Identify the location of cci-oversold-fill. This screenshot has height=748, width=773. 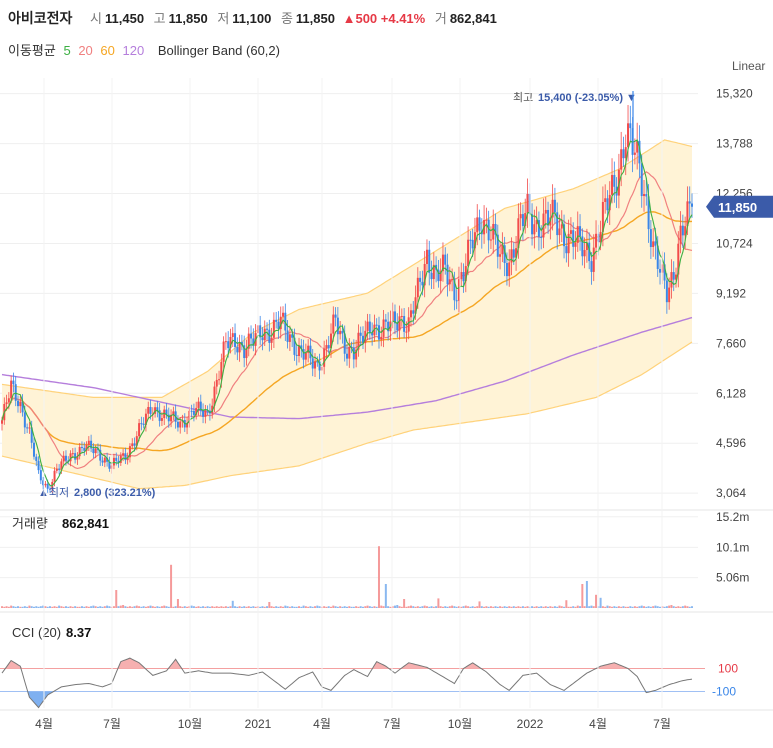
(347, 699).